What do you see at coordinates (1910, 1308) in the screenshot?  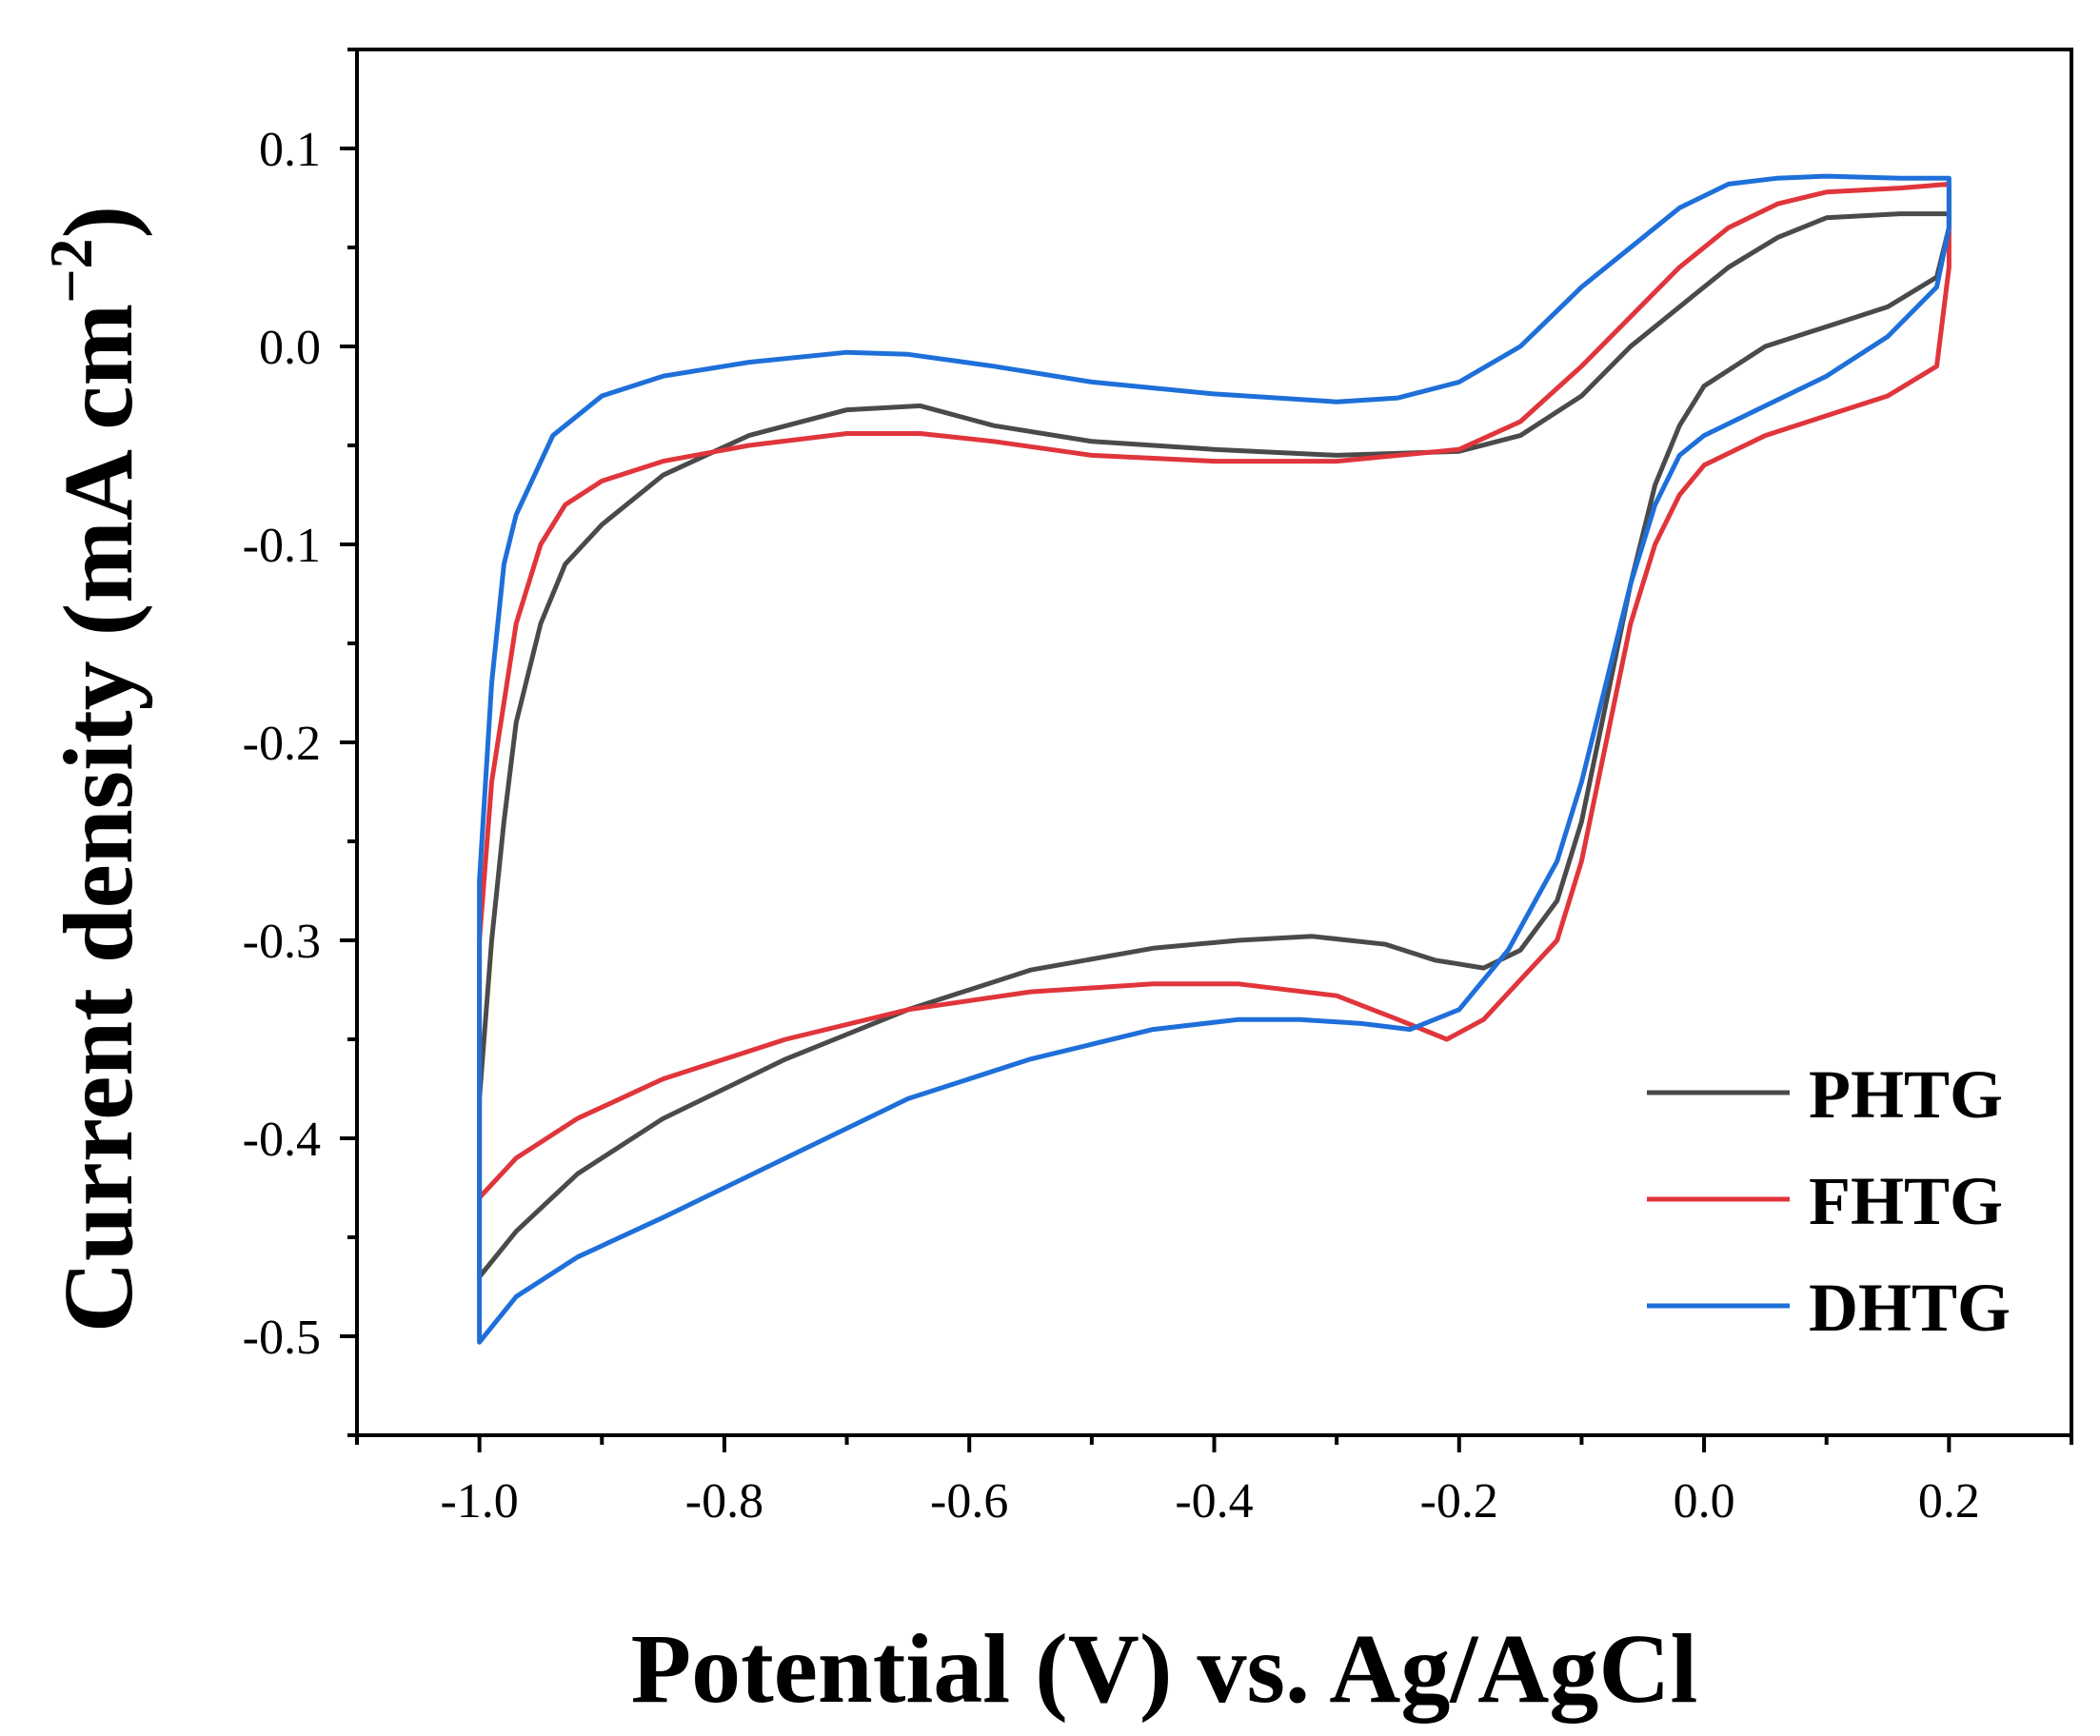 I see `legend-label-dhtg: DHTG` at bounding box center [1910, 1308].